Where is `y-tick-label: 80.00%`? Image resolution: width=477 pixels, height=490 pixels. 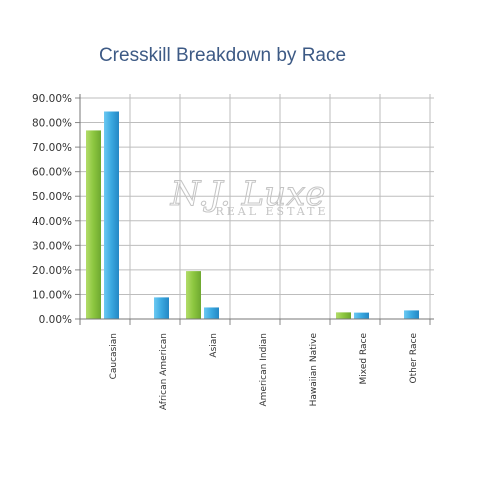
y-tick-label: 80.00% is located at coordinates (52, 124).